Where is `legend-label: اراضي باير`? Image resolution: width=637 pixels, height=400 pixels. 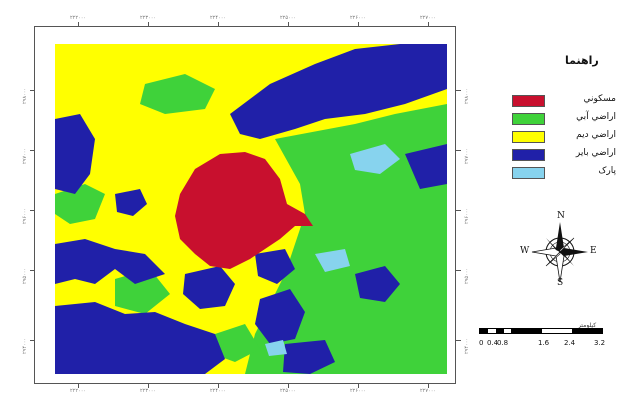 legend-label: اراضي باير is located at coordinates (595, 153).